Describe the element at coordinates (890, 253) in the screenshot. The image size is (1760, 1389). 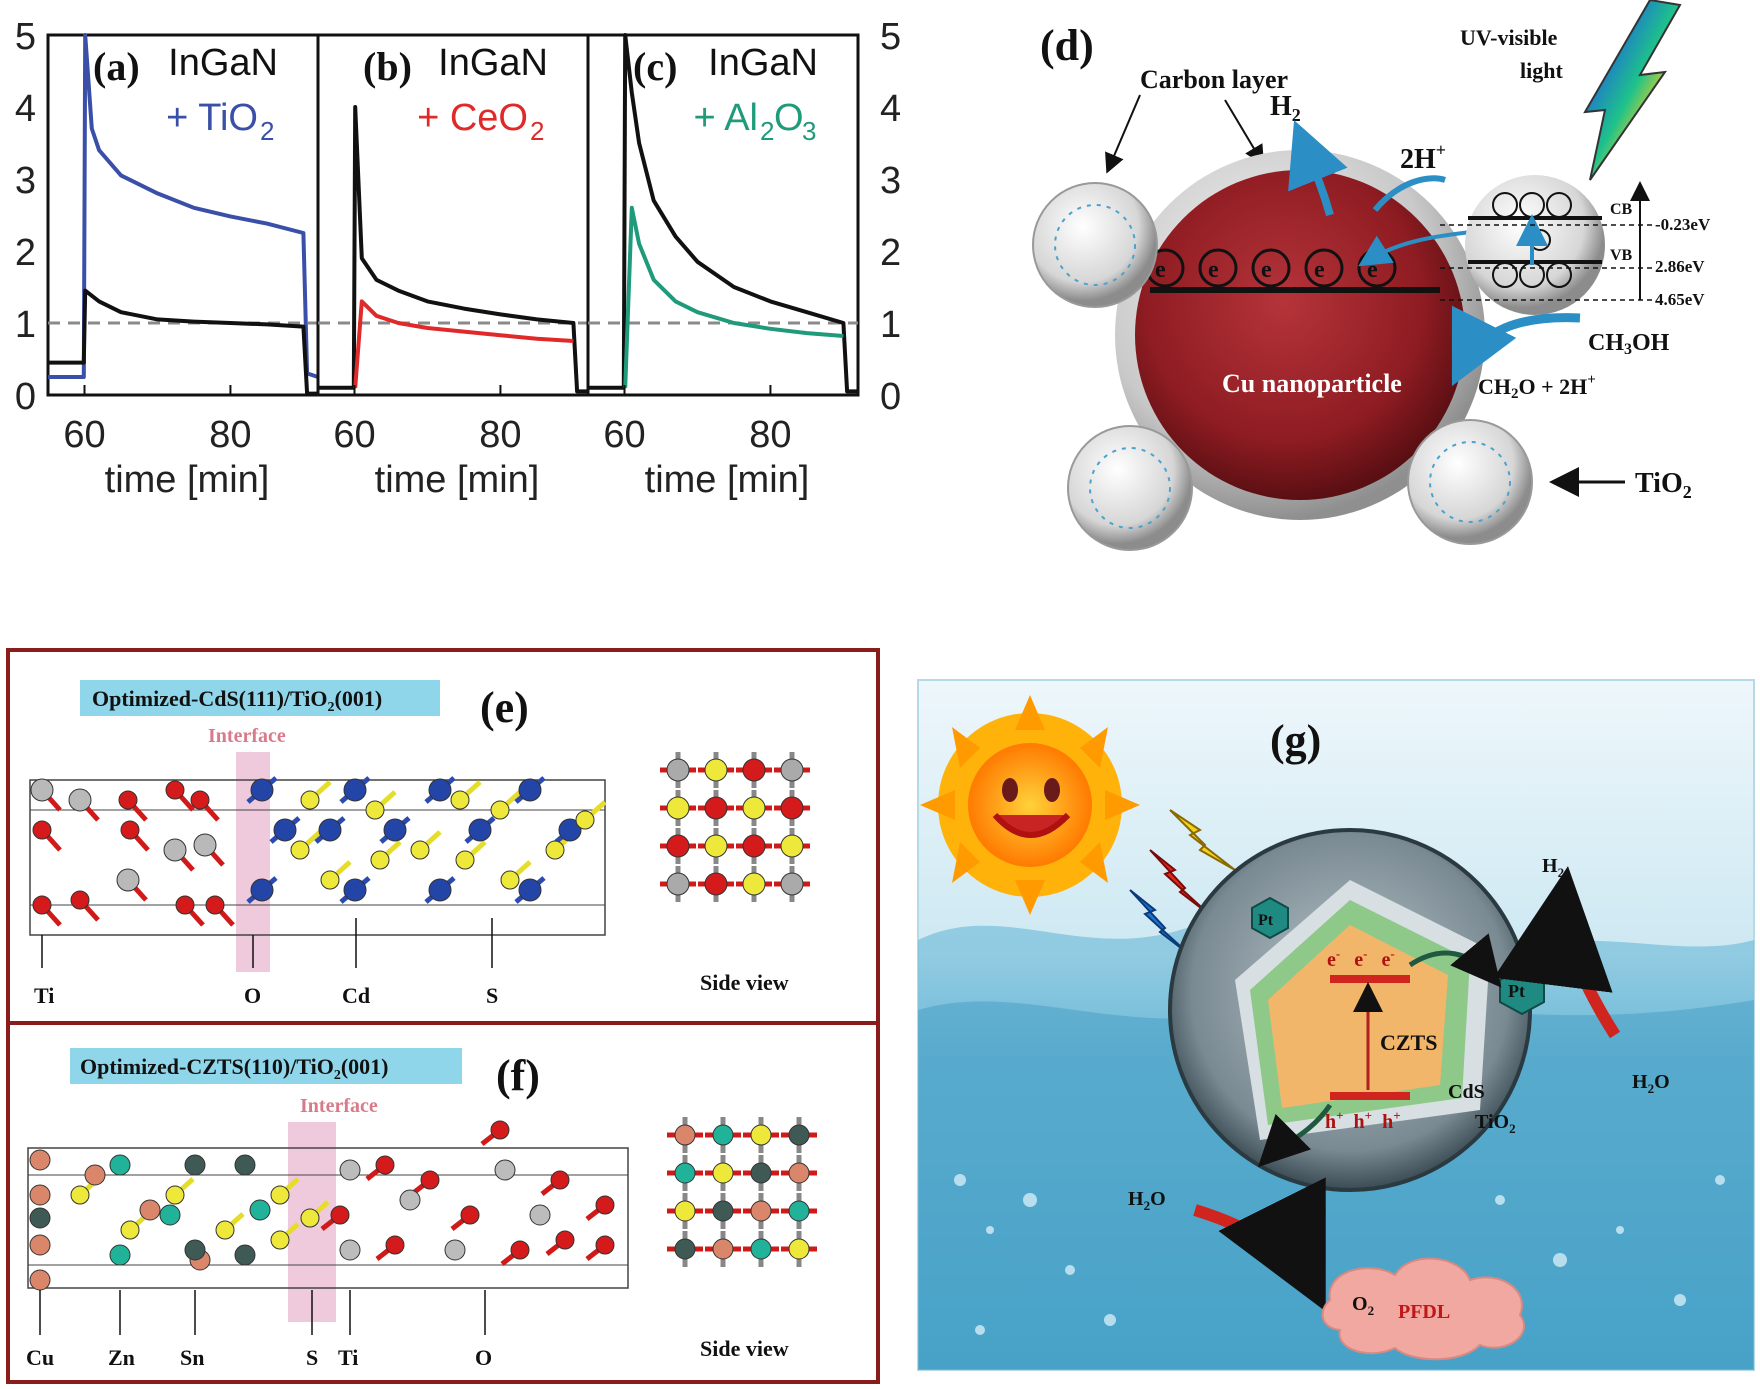
I see `y-tick-label: 2` at that location.